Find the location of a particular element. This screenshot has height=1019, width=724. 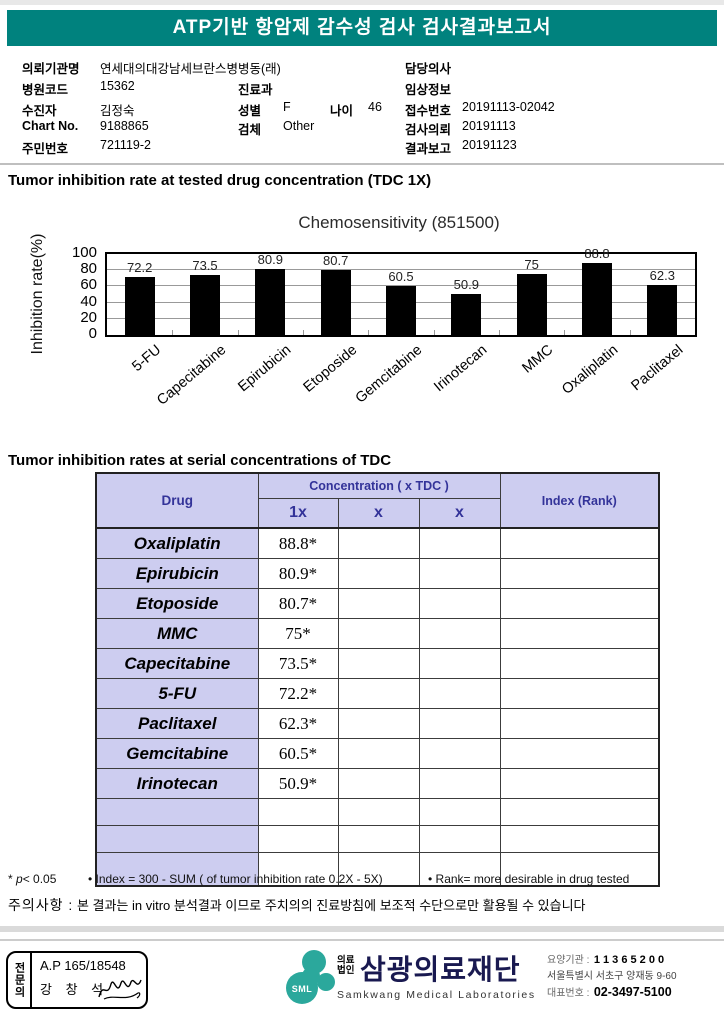

note-significance: * p< 0.05 is located at coordinates (32, 879).